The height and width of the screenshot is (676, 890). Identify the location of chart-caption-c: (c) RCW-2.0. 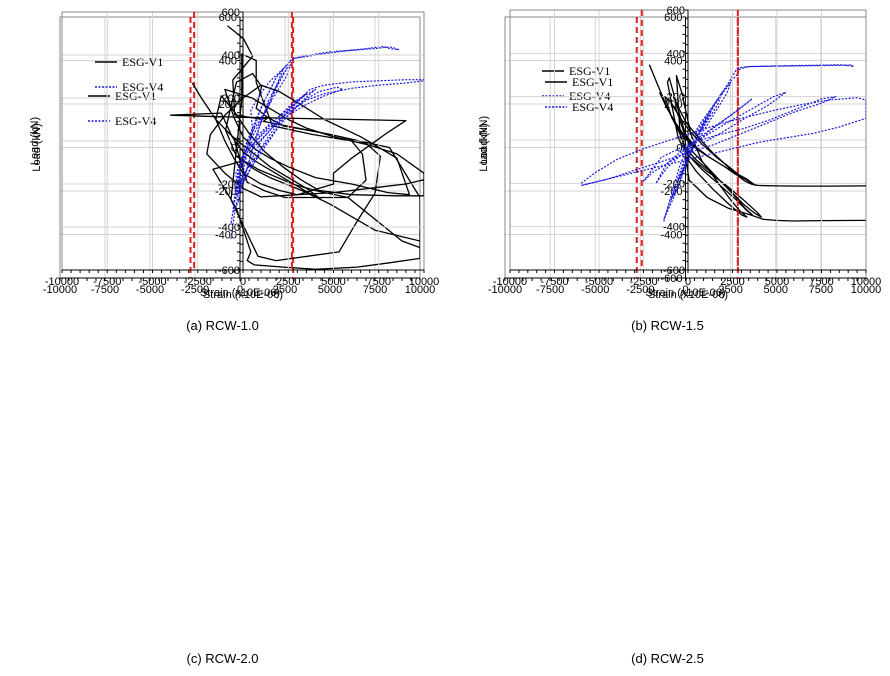
(222, 658).